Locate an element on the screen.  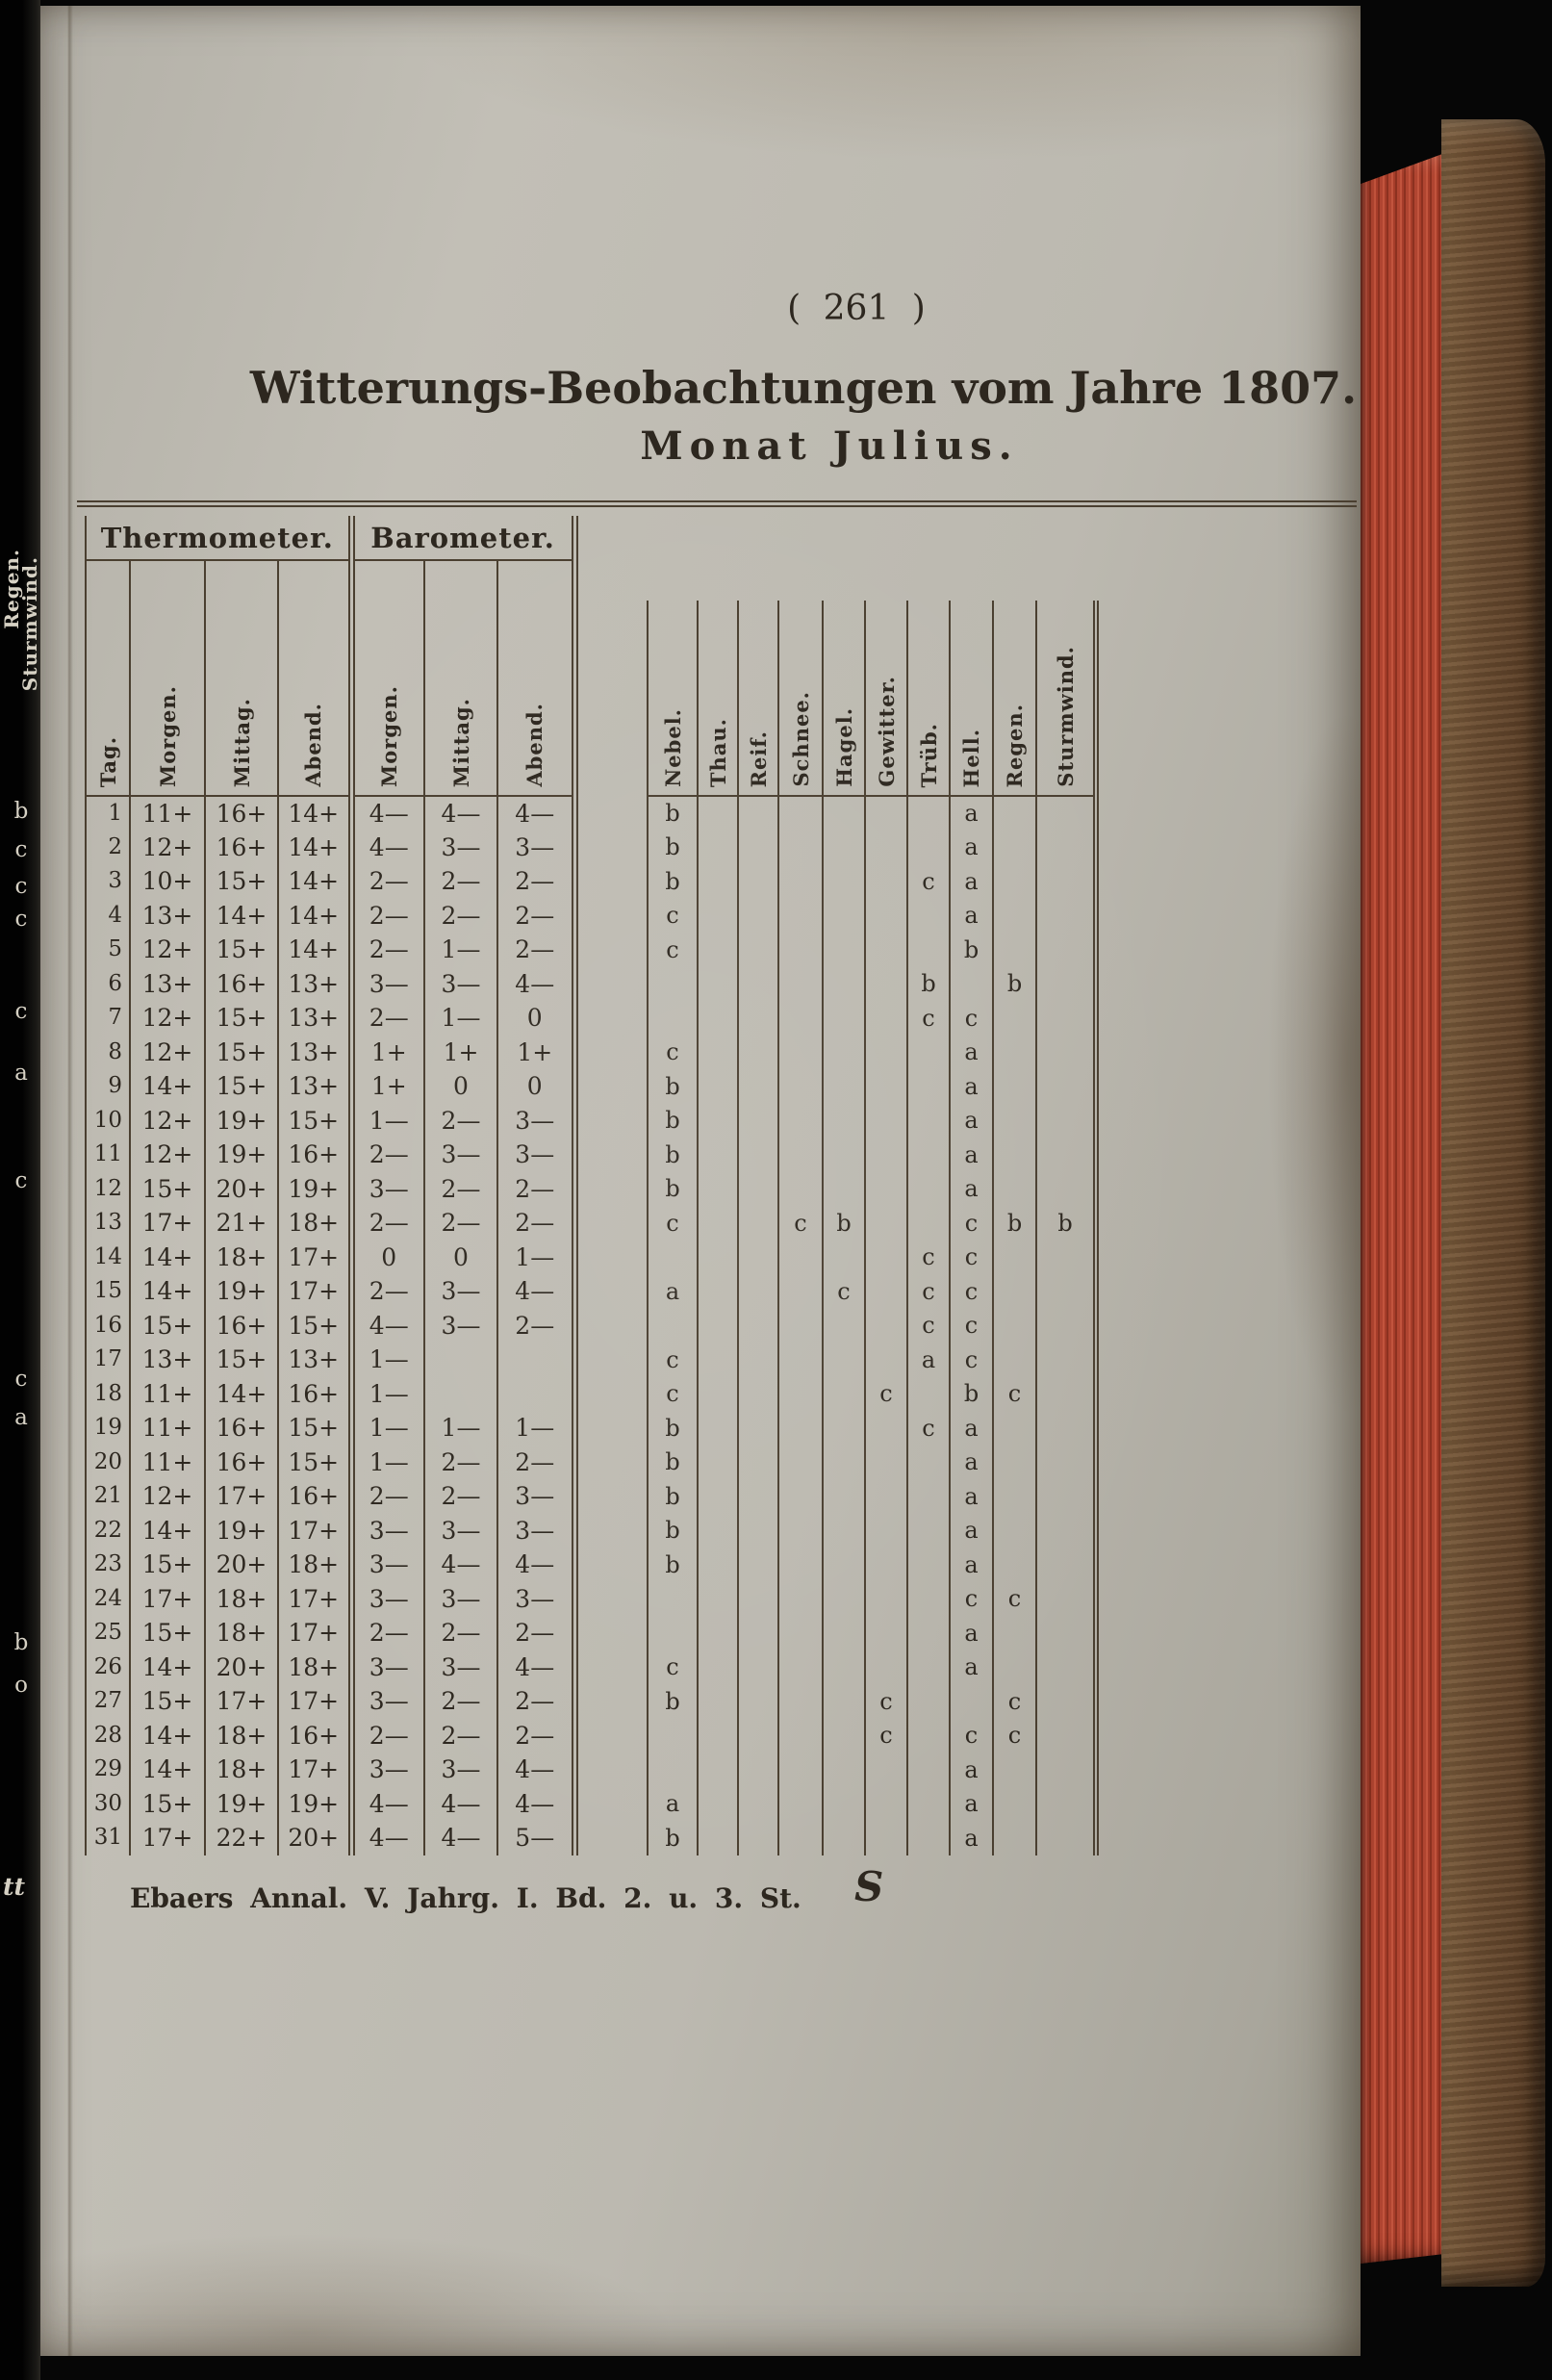
column-header-label: Mittag. is located at coordinates (461, 742).